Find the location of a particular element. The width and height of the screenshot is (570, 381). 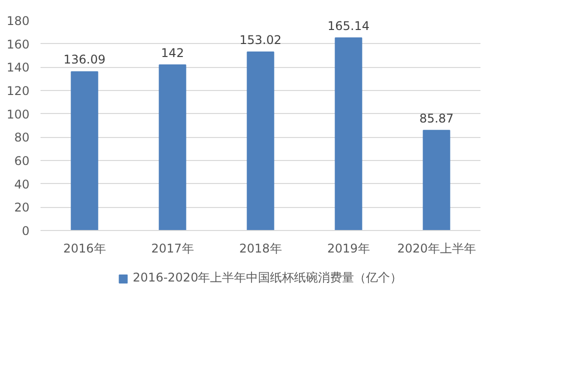

x-tick-label: 2017年 is located at coordinates (172, 249).